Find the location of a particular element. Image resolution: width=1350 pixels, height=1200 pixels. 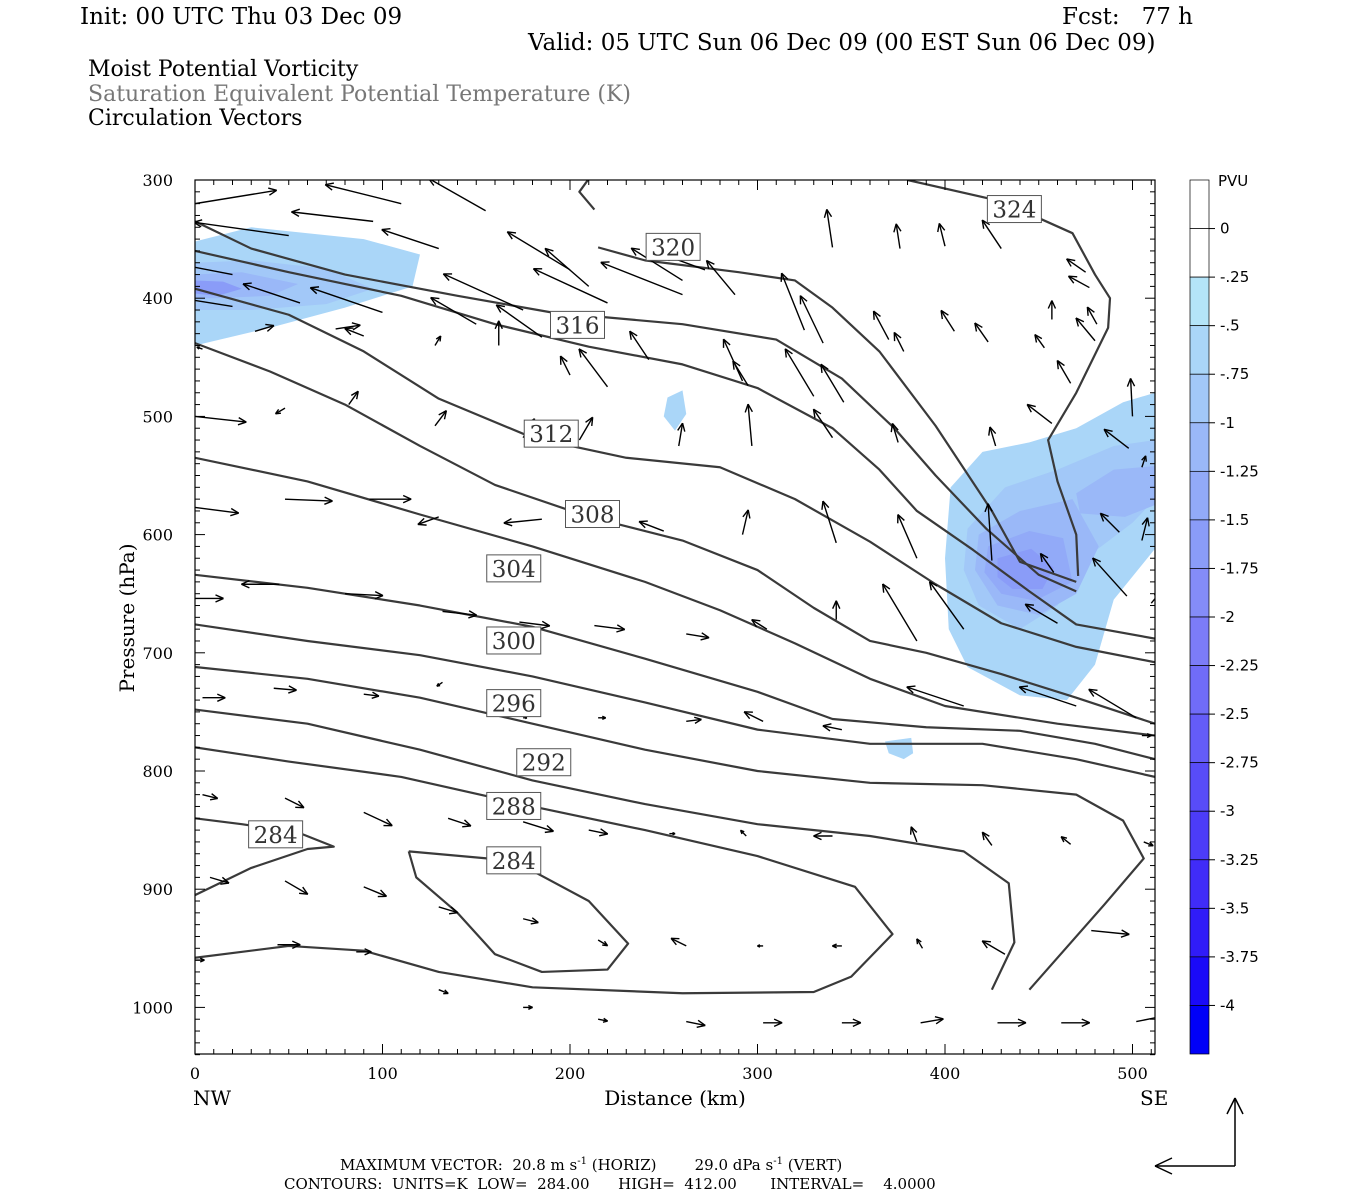

y-tick-label: 900 is located at coordinates (157, 889).